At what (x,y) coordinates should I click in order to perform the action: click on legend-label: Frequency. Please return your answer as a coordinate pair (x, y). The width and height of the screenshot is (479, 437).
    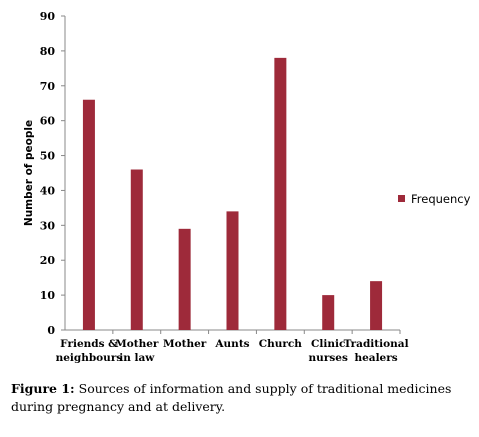
    Looking at the image, I should click on (441, 199).